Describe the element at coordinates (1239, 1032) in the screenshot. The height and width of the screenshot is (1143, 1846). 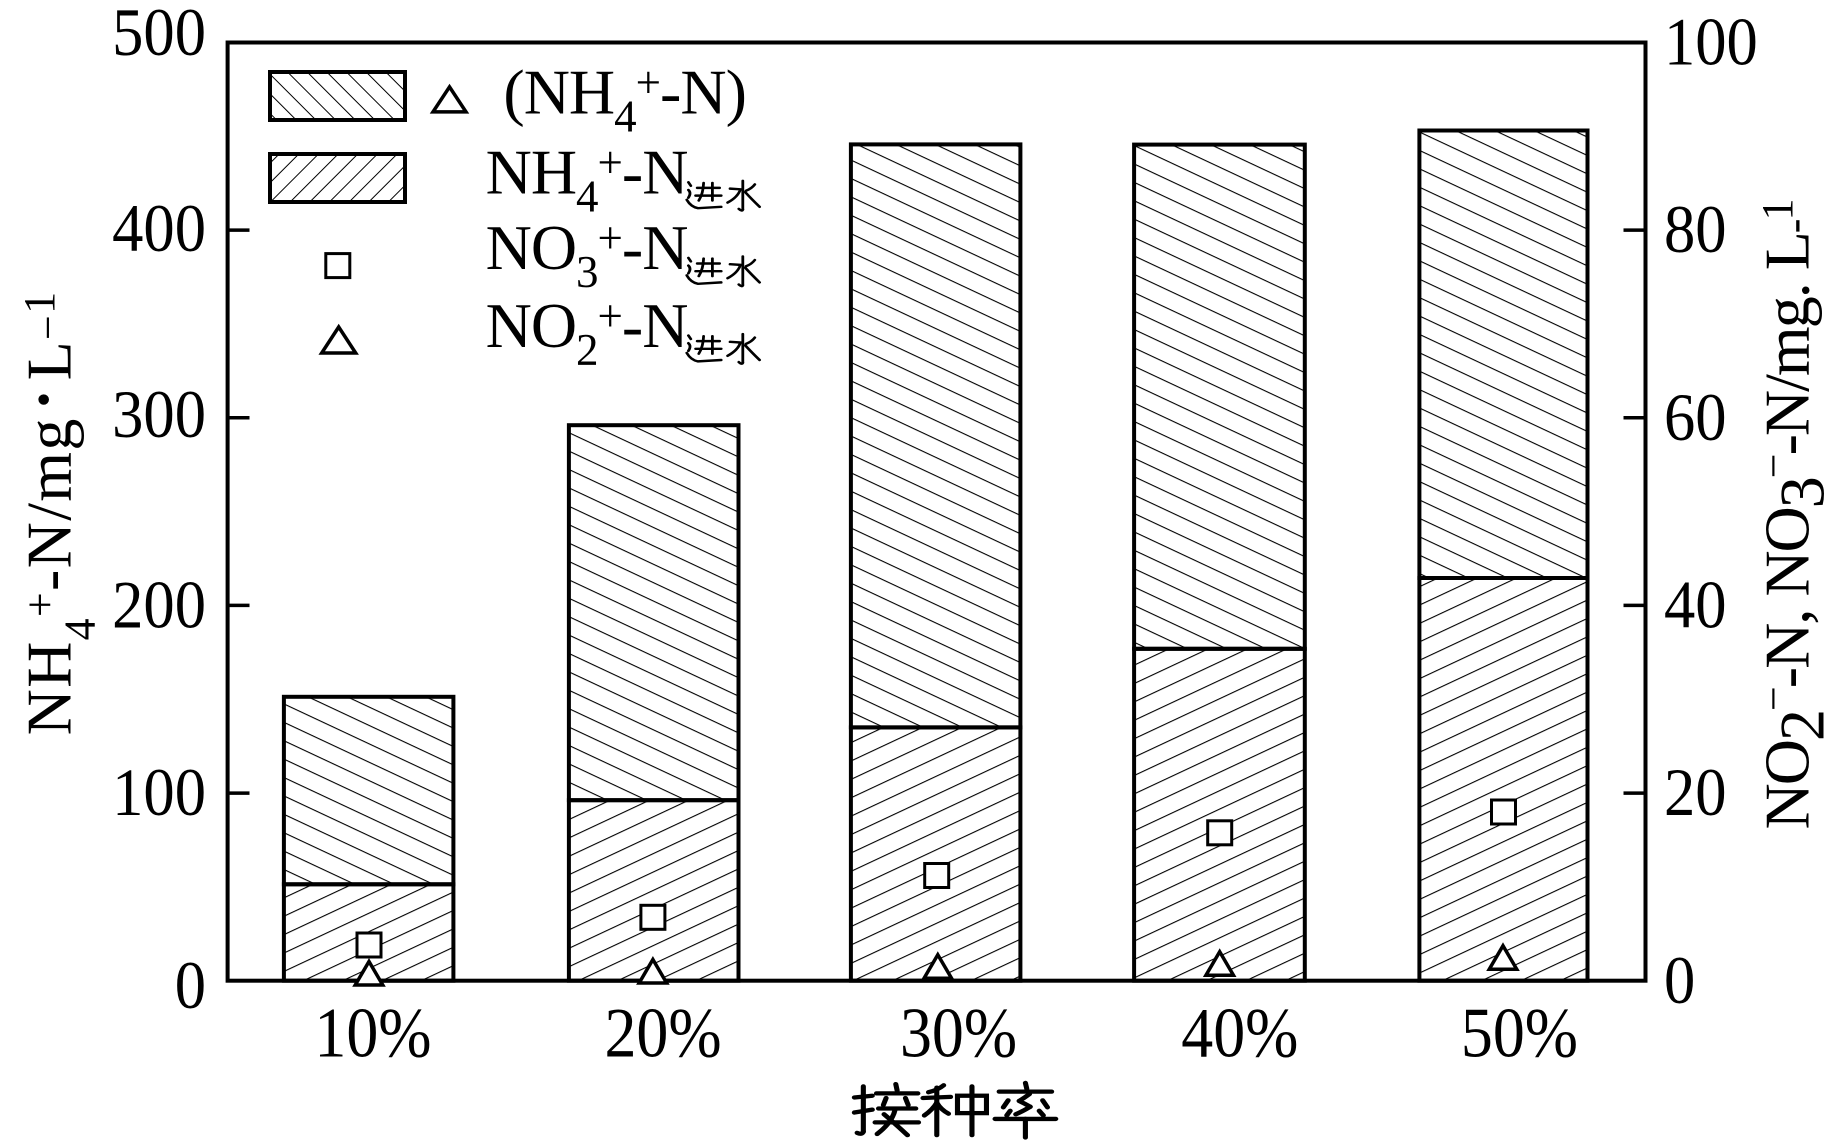
I see `svg-text: 40%` at that location.